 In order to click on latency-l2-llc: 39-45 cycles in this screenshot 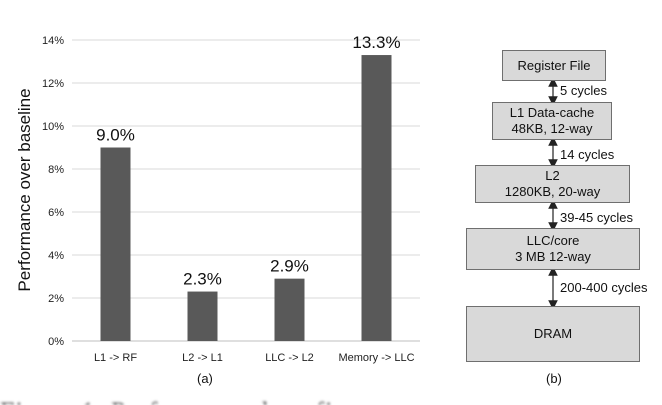, I will do `click(596, 217)`.